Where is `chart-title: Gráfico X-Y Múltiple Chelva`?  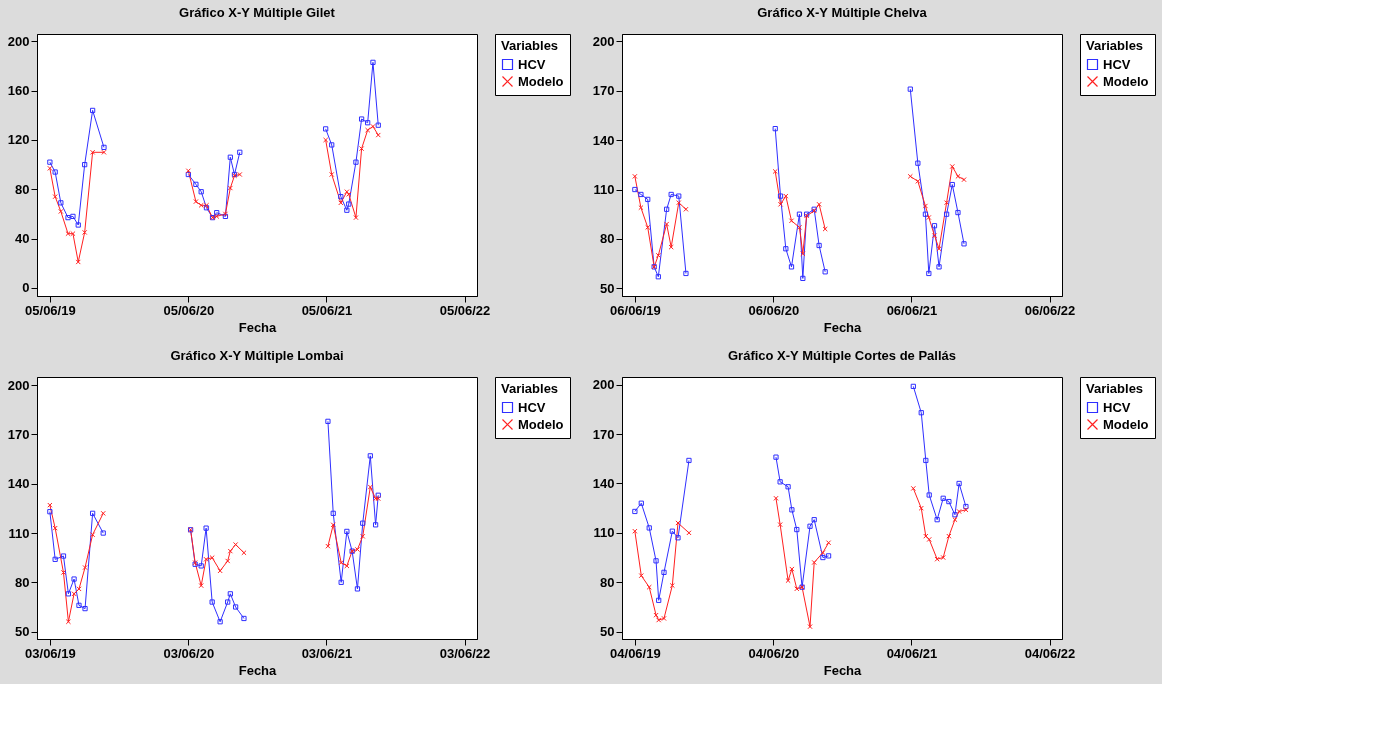 chart-title: Gráfico X-Y Múltiple Chelva is located at coordinates (842, 12).